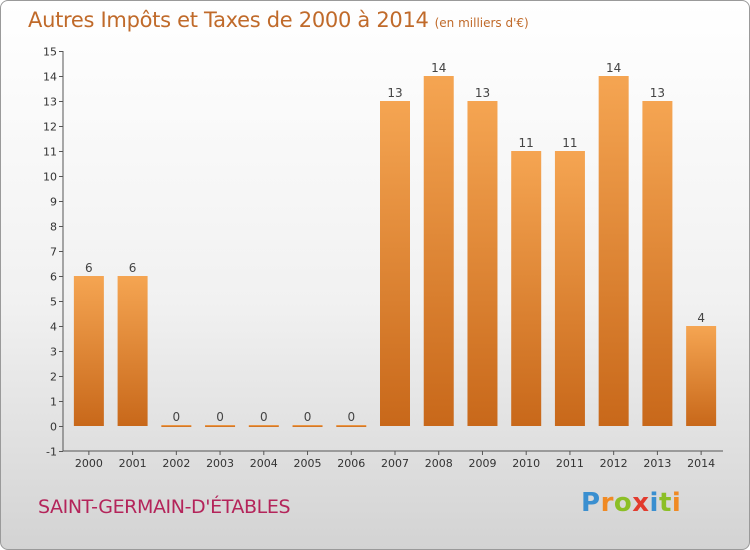  Describe the element at coordinates (308, 463) in the screenshot. I see `x-tick-label: 2005` at that location.